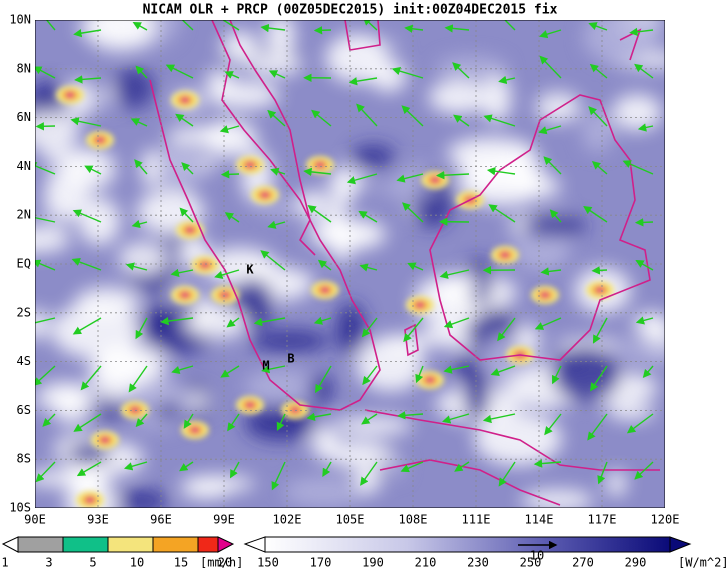  What do you see at coordinates (290, 359) in the screenshot?
I see `station-marker: B` at bounding box center [290, 359].